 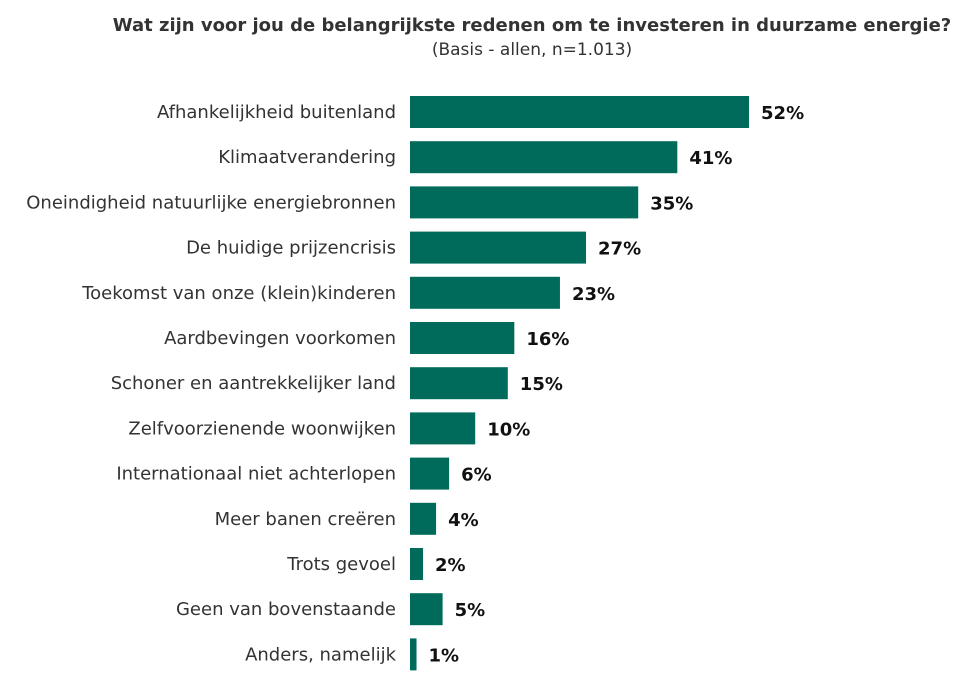 What do you see at coordinates (276, 112) in the screenshot?
I see `category-label: Afhankelijkheid buitenland` at bounding box center [276, 112].